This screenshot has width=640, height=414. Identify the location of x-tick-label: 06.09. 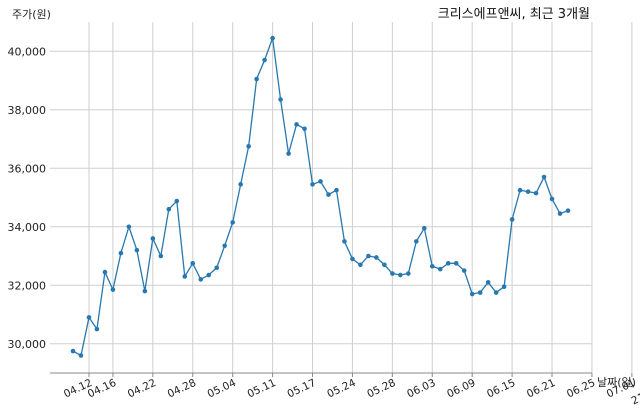
(461, 389).